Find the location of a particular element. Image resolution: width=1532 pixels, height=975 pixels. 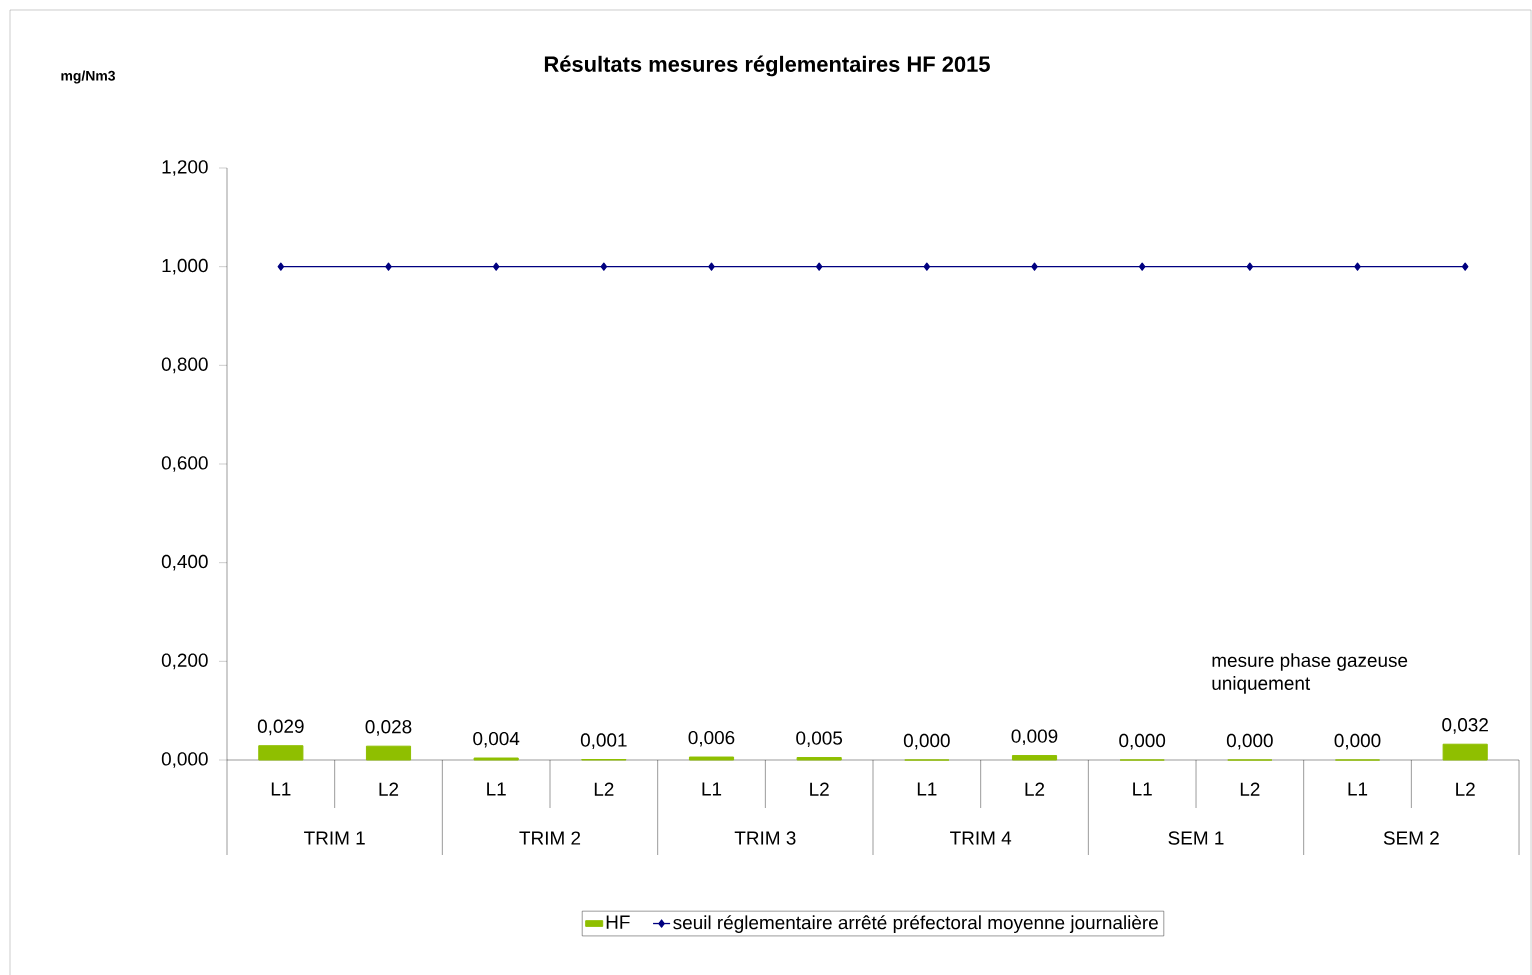

data-label: 0,001 is located at coordinates (603, 741).